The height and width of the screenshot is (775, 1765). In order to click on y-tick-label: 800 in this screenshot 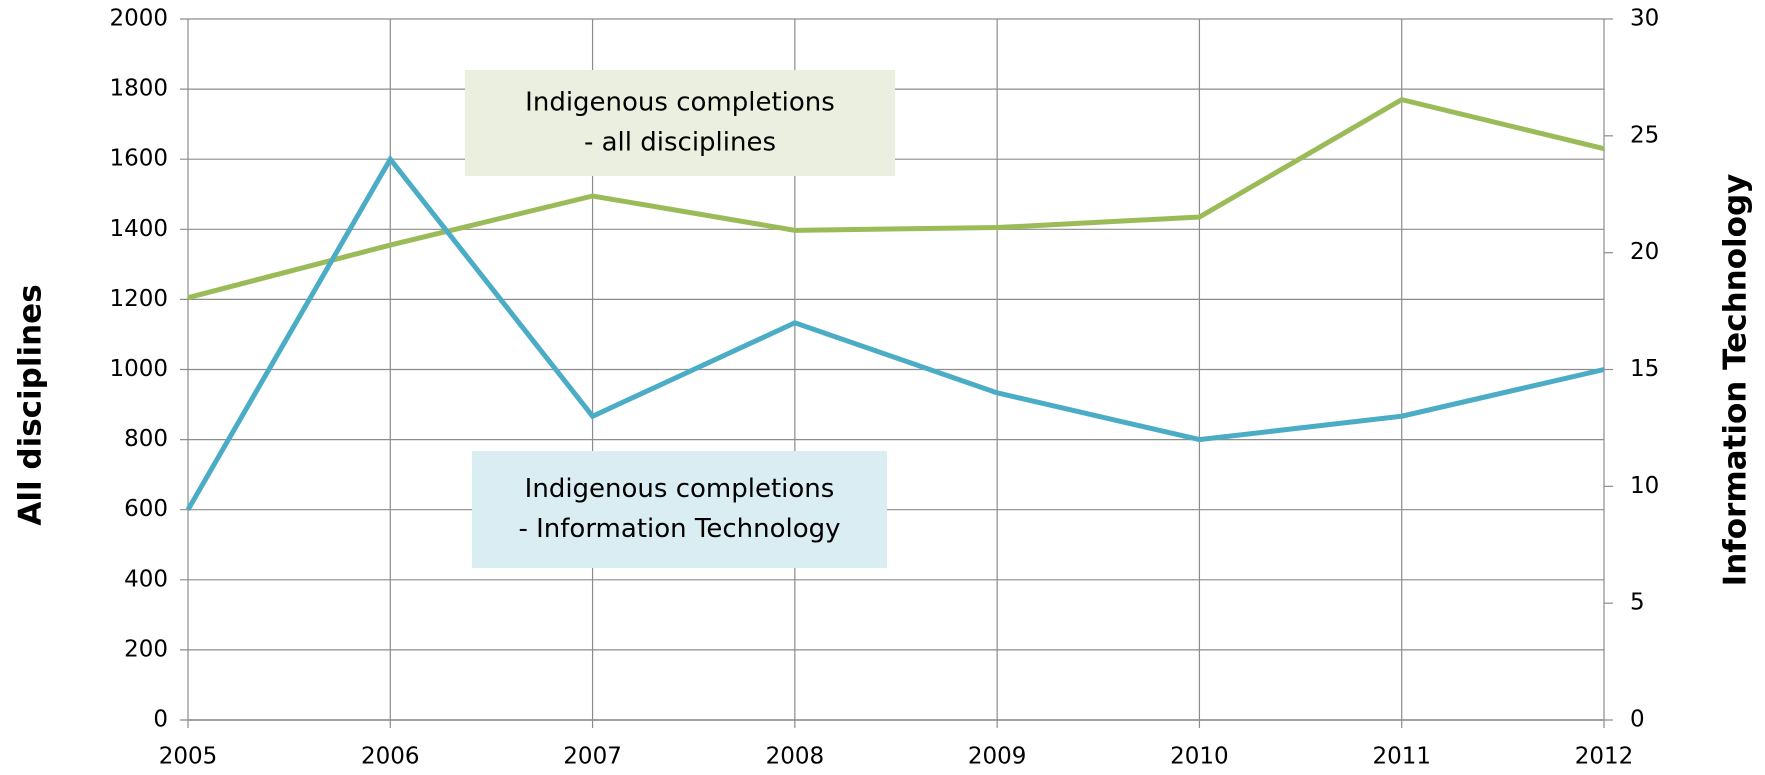, I will do `click(146, 439)`.